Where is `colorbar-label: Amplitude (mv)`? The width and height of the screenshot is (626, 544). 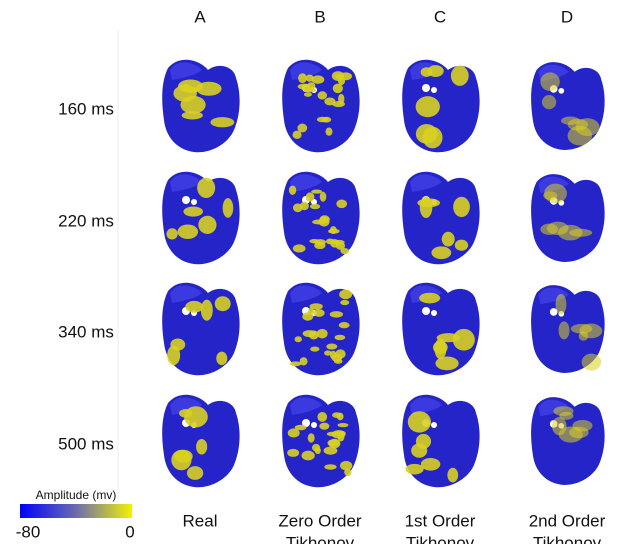
colorbar-label: Amplitude (mv) is located at coordinates (76, 495).